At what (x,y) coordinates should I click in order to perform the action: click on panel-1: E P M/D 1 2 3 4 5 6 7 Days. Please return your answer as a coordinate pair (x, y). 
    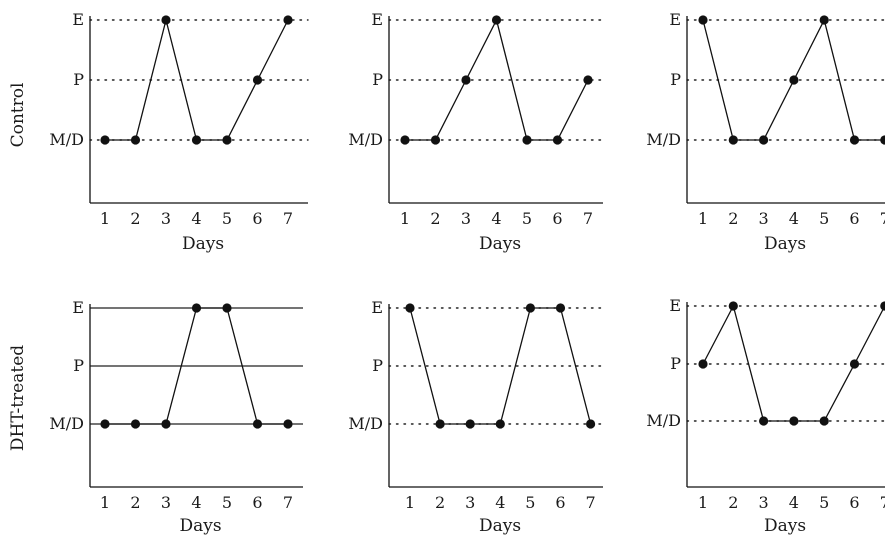
    Looking at the image, I should click on (179, 132).